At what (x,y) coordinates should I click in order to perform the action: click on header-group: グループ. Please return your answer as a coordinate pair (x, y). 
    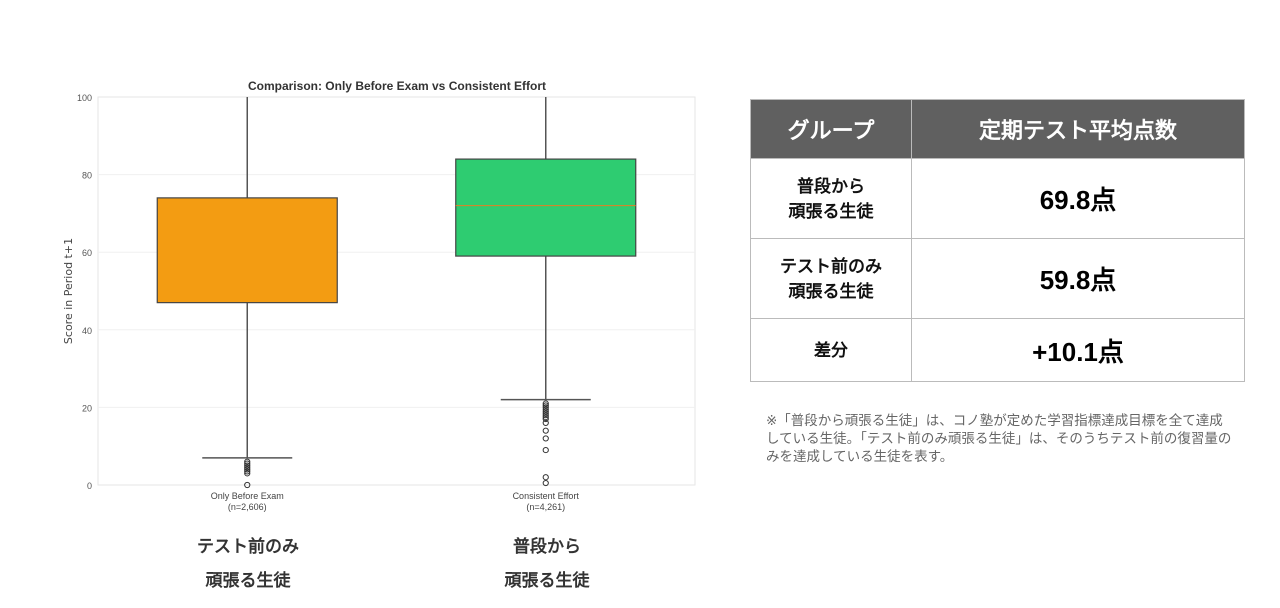
    Looking at the image, I should click on (831, 129).